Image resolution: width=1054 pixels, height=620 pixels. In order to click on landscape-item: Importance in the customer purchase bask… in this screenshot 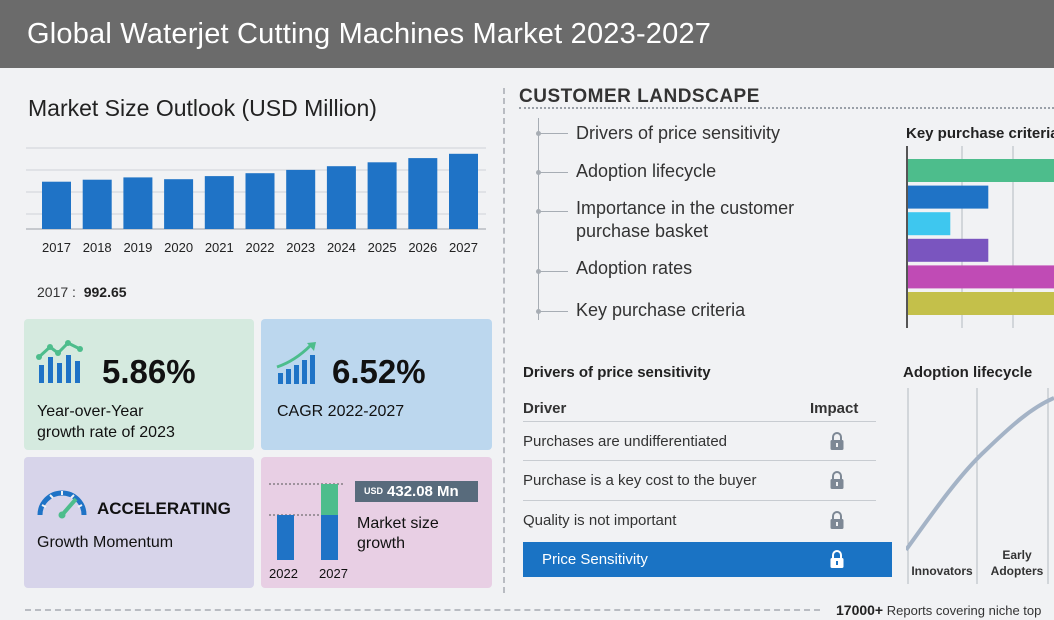, I will do `click(685, 219)`.